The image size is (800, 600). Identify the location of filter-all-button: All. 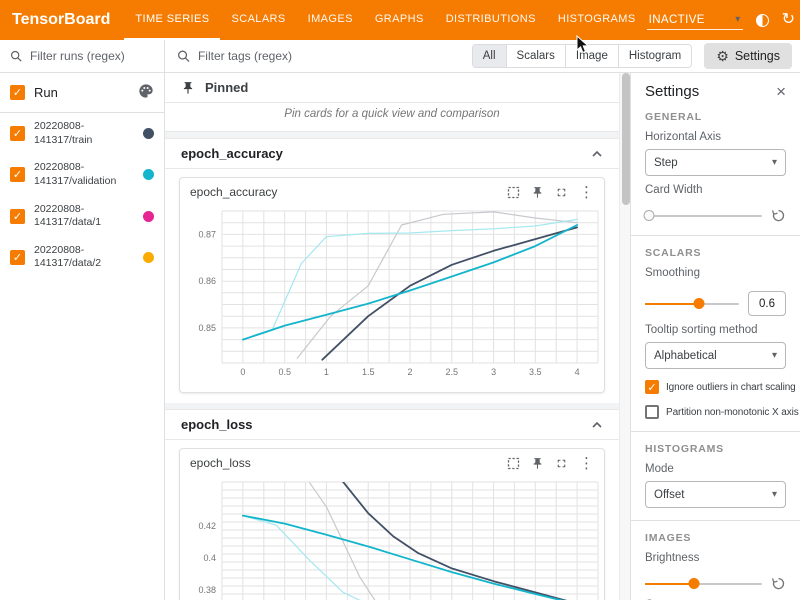
(489, 56).